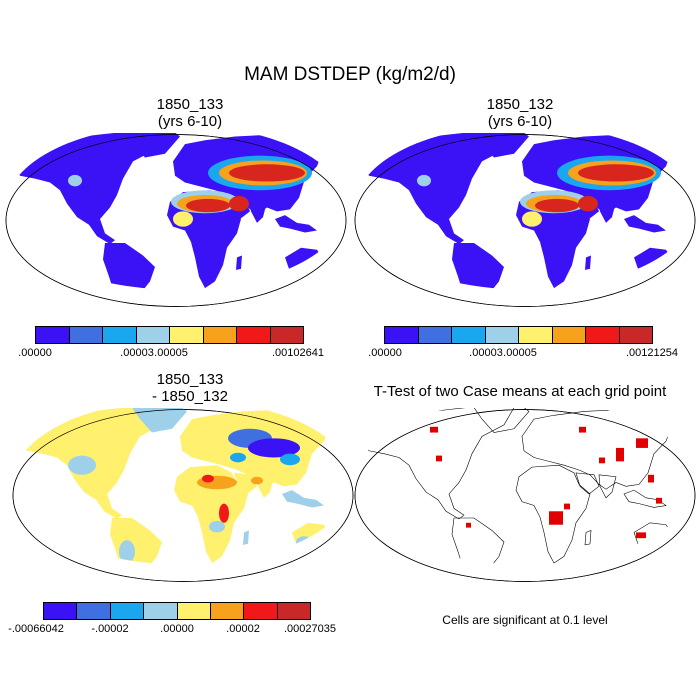 Image resolution: width=700 pixels, height=700 pixels. What do you see at coordinates (350, 74) in the screenshot?
I see `figure-title: MAM DSTDEP (kg/m2/d)` at bounding box center [350, 74].